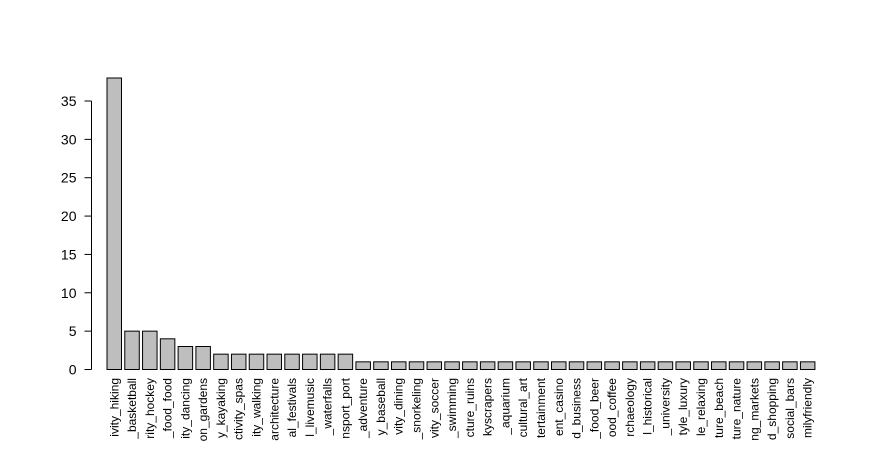  What do you see at coordinates (328, 407) in the screenshot?
I see `x-tick-label: _waterfalls` at bounding box center [328, 407].